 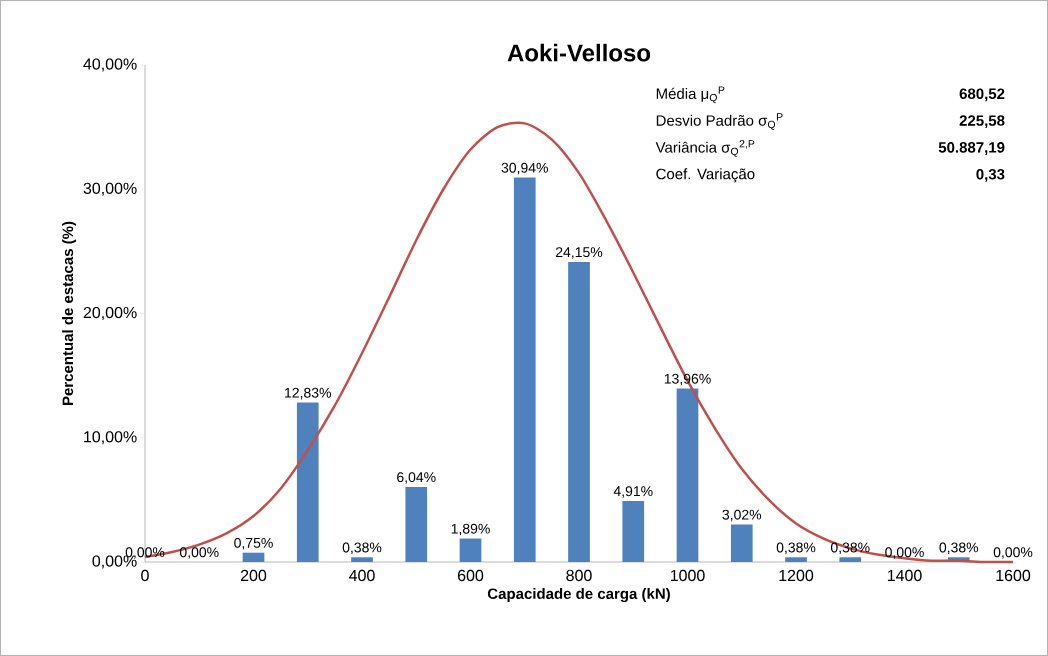 What do you see at coordinates (253, 575) in the screenshot?
I see `x-tick-label: 200` at bounding box center [253, 575].